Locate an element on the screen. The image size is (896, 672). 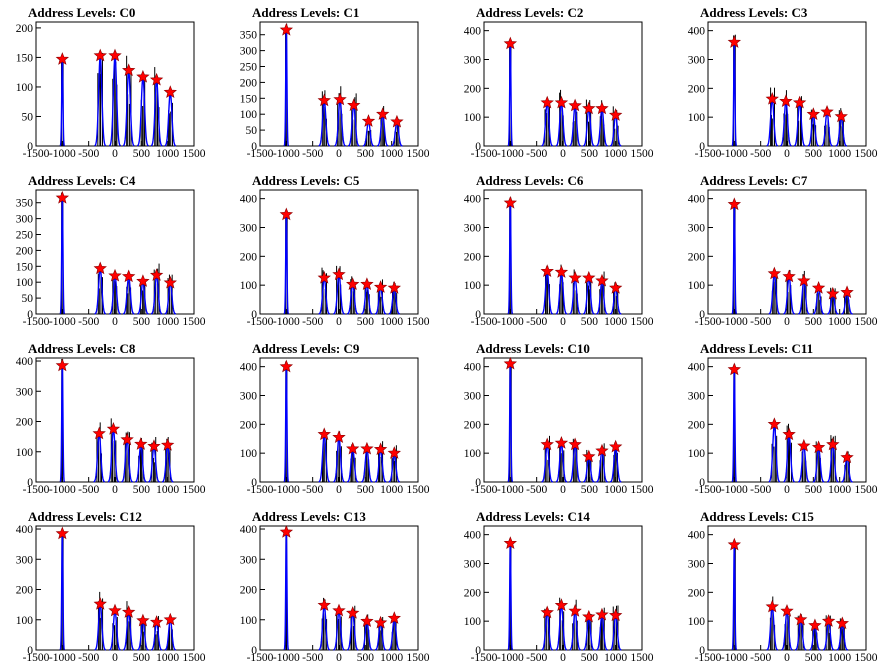
chart-title: Address Levels: C10 is located at coordinates (533, 348).